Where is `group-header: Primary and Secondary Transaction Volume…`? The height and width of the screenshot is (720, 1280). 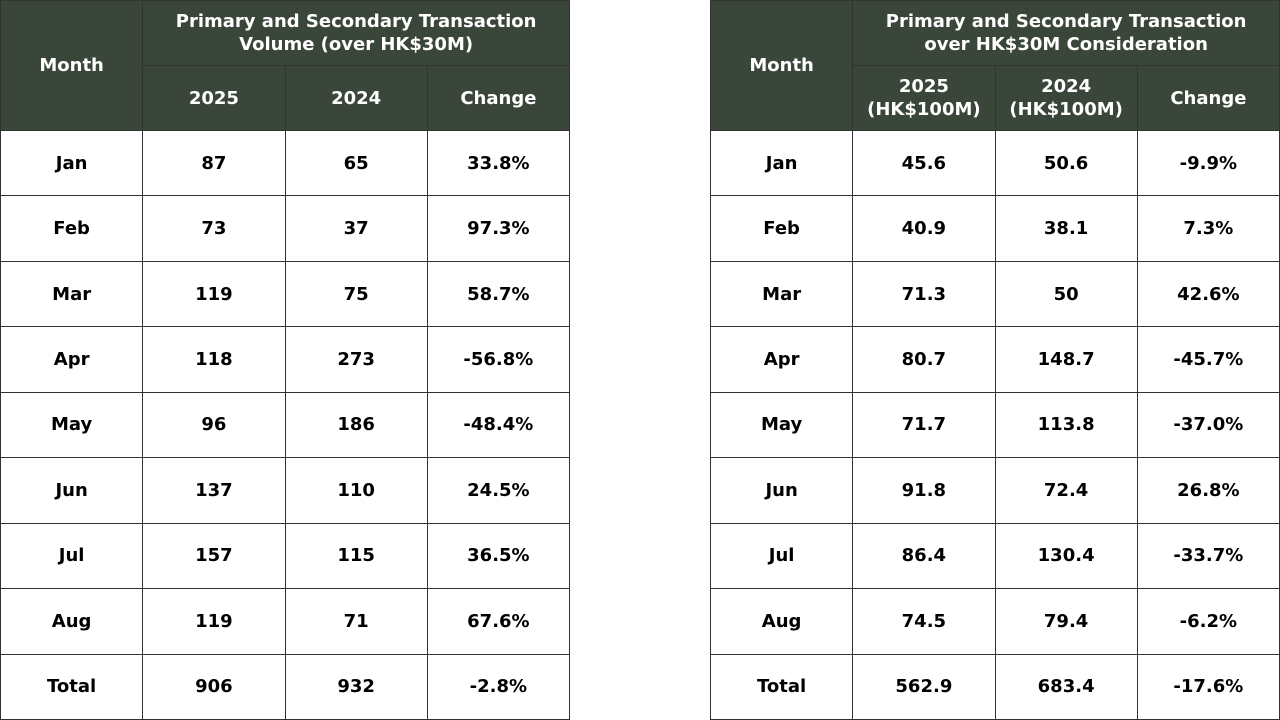
group-header: Primary and Secondary Transaction Volume… is located at coordinates (356, 33).